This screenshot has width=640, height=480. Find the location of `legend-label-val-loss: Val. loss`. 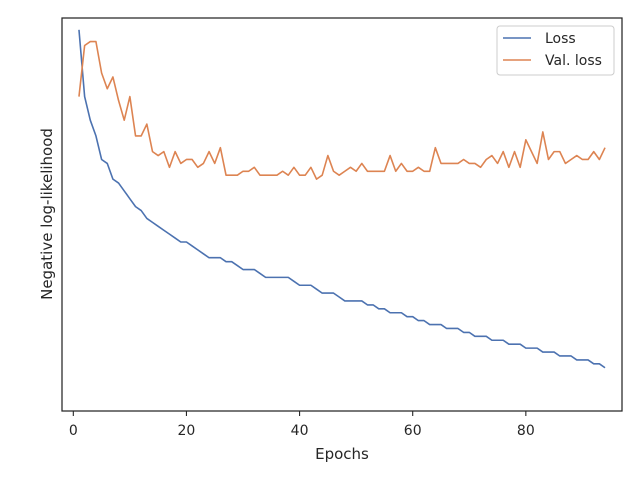

legend-label-val-loss: Val. loss is located at coordinates (573, 61).